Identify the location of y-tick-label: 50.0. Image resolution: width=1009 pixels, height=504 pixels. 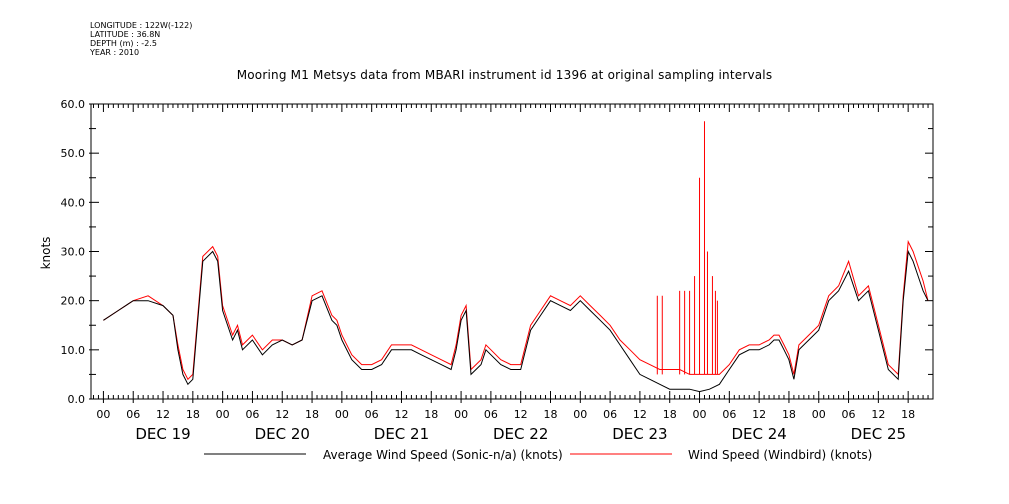
(73, 153).